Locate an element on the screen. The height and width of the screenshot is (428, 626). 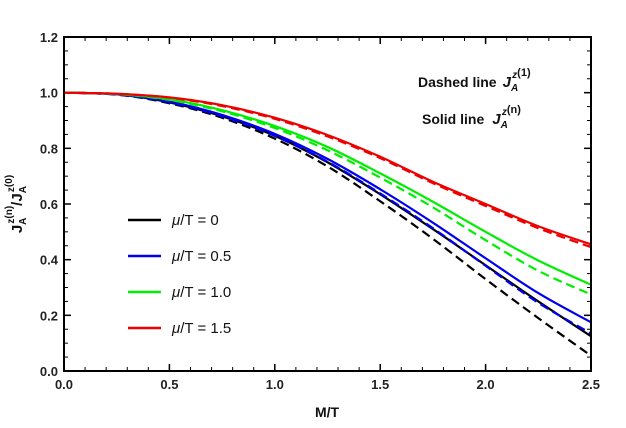
x-tick-label: 2.5 is located at coordinates (591, 384).